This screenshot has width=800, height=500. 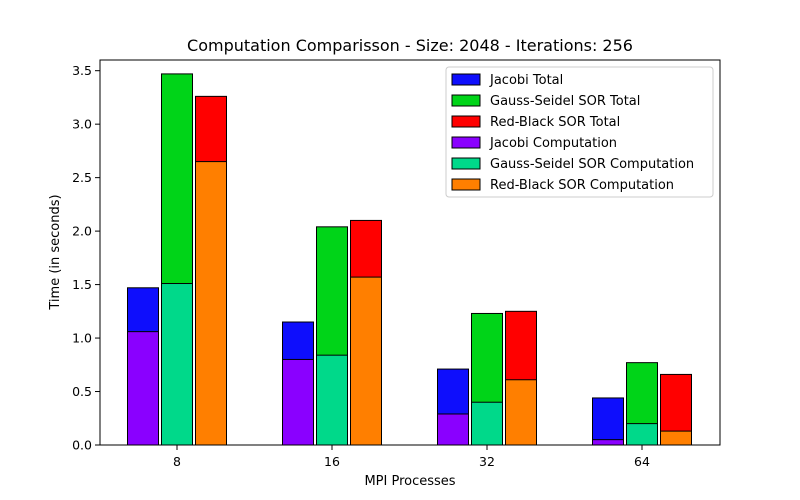 What do you see at coordinates (466, 79) in the screenshot?
I see `legend-swatch-jacobi-total` at bounding box center [466, 79].